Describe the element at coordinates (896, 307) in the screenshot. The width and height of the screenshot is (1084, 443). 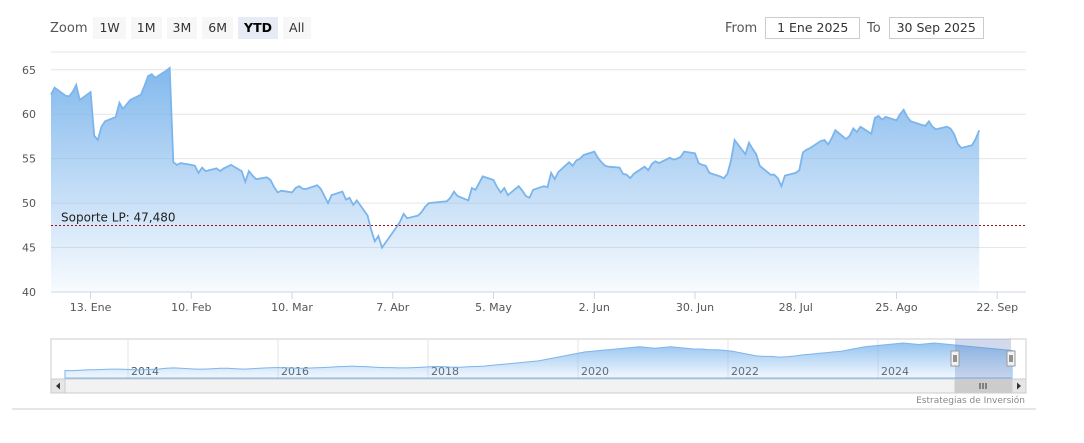
I see `x-tick-label: 25. Ago` at that location.